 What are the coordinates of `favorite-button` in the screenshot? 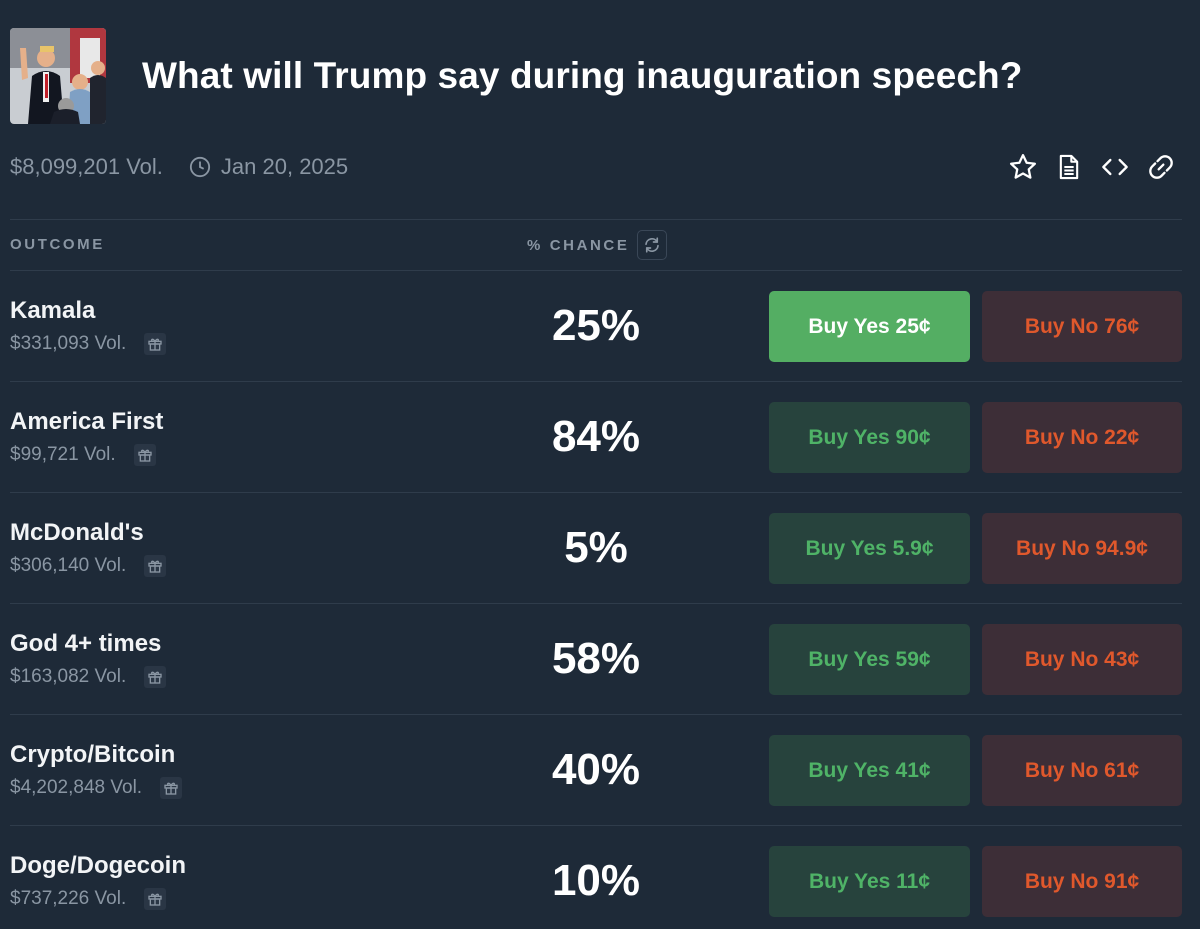 It's located at (1023, 167).